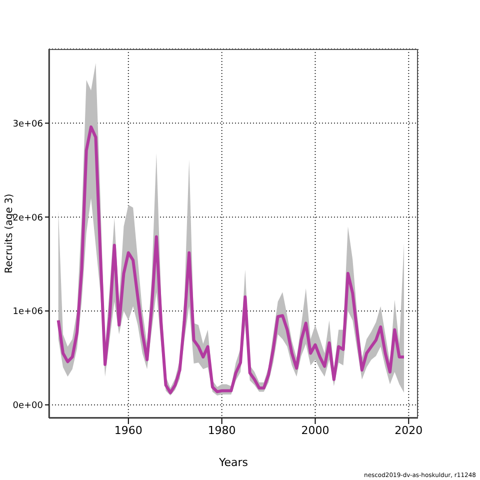 Image resolution: width=480 pixels, height=480 pixels. Describe the element at coordinates (408, 430) in the screenshot. I see `x-tick-label: 2020` at that location.